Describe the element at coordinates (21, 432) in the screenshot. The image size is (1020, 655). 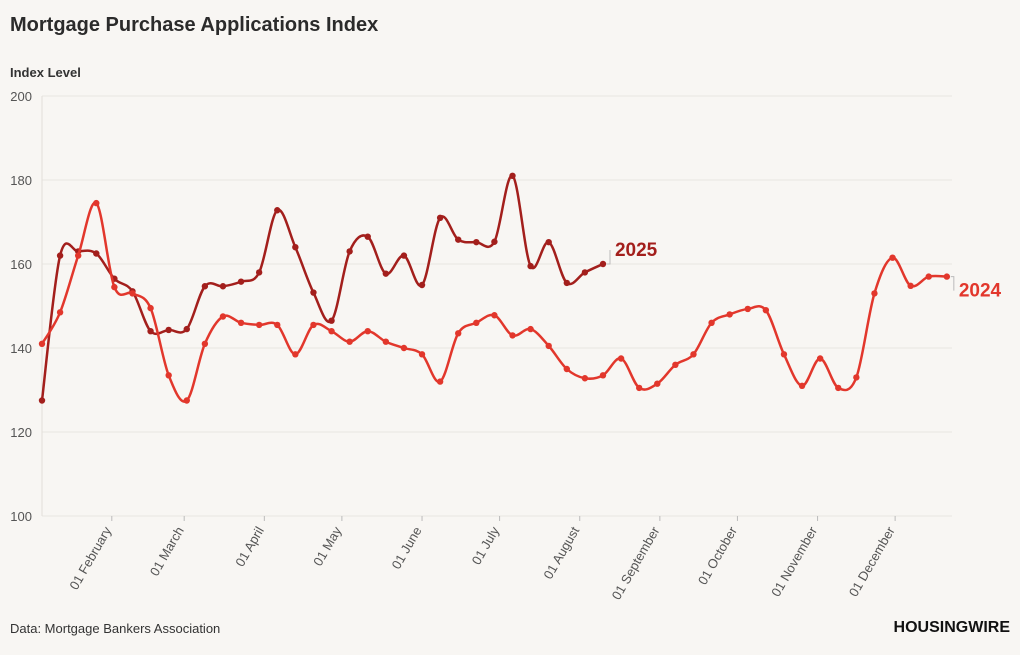
I see `y-tick-label: 120` at that location.